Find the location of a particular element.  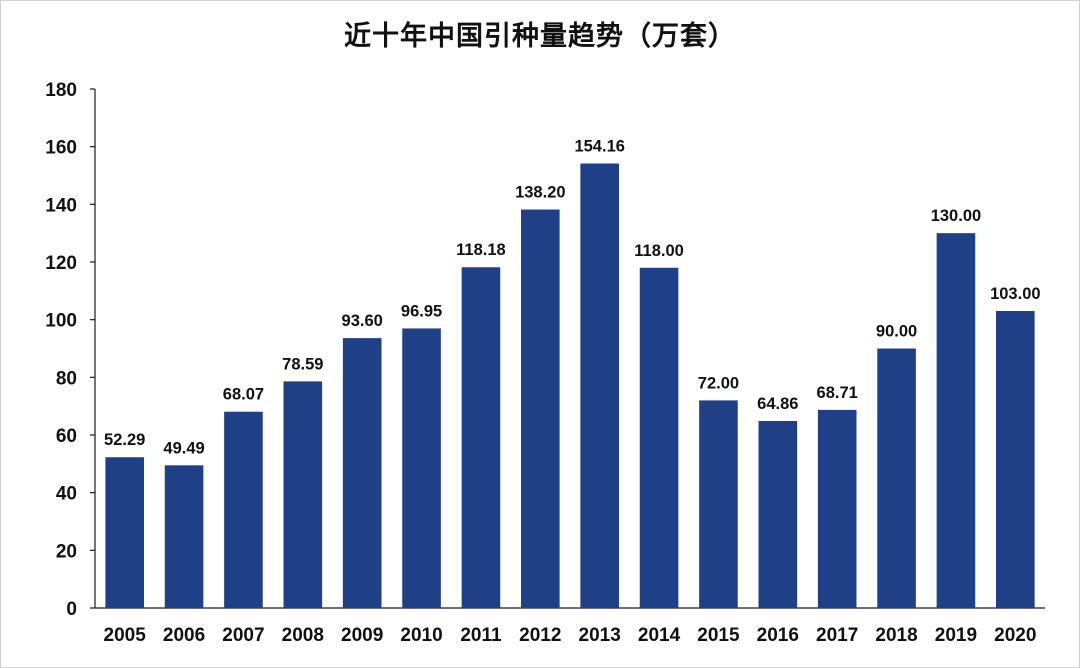

data-label: 90.00 is located at coordinates (896, 332).